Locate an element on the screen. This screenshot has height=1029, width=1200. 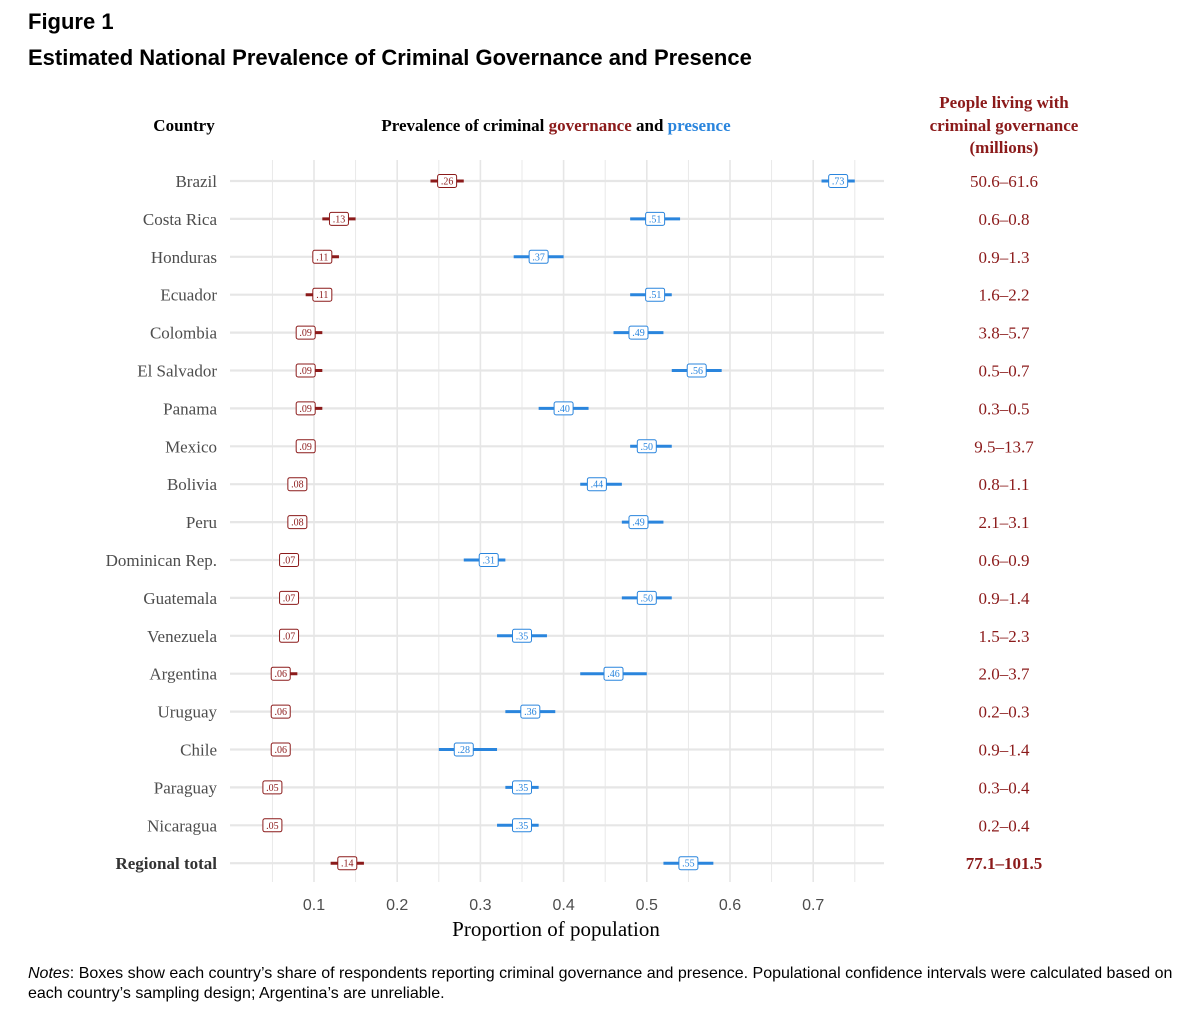
millions-value: 0.2–0.3 is located at coordinates (1004, 712).